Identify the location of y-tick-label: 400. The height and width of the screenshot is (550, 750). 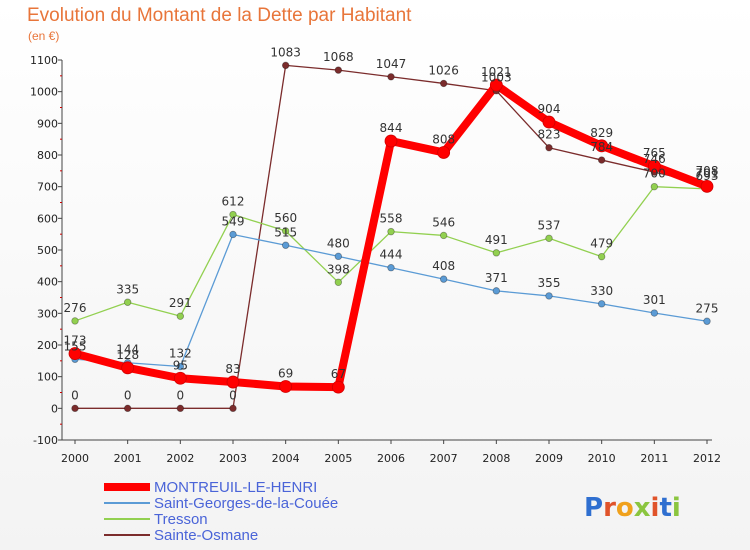
(47, 282).